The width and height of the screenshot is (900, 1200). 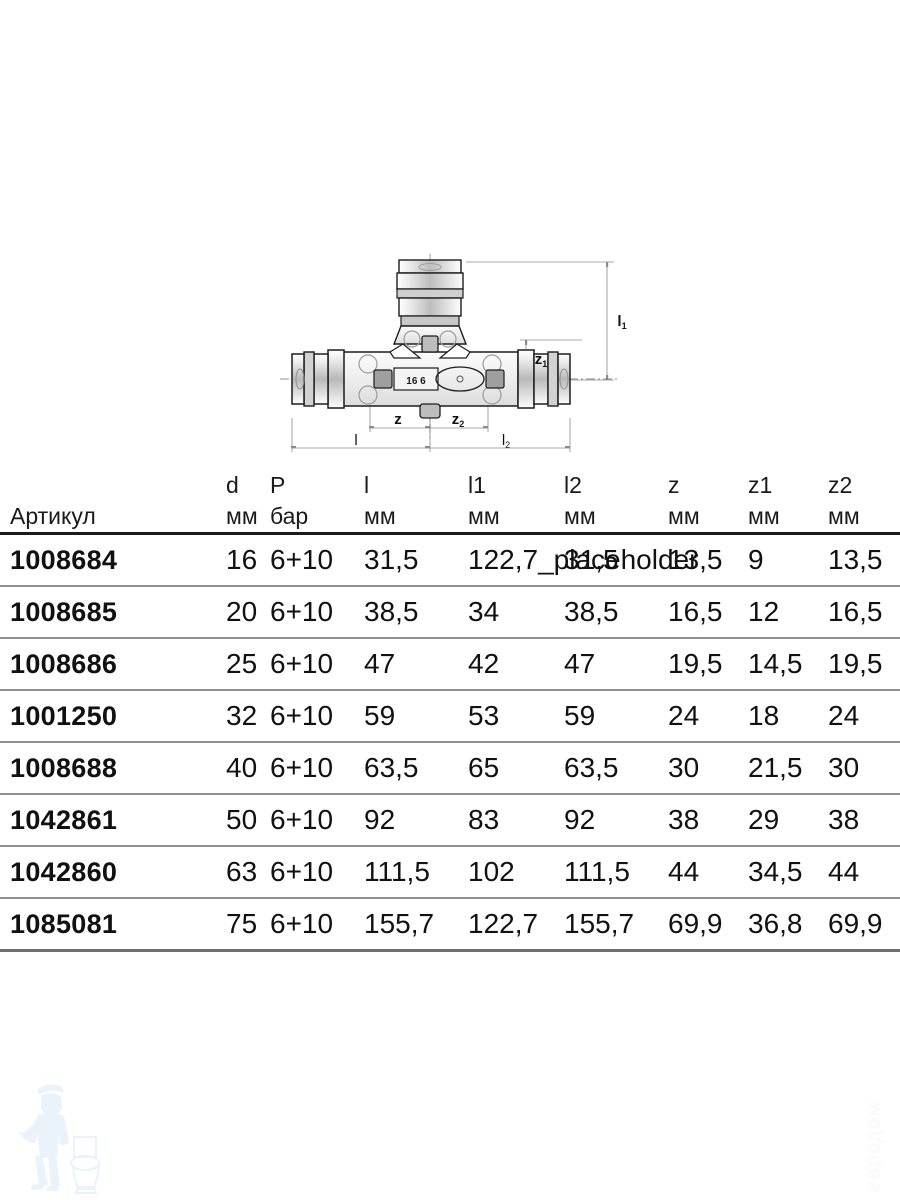 I want to click on table-row: 1008688 40 6+10 63,5 65 63,5 30 21,5 30, so click(x=450, y=768).